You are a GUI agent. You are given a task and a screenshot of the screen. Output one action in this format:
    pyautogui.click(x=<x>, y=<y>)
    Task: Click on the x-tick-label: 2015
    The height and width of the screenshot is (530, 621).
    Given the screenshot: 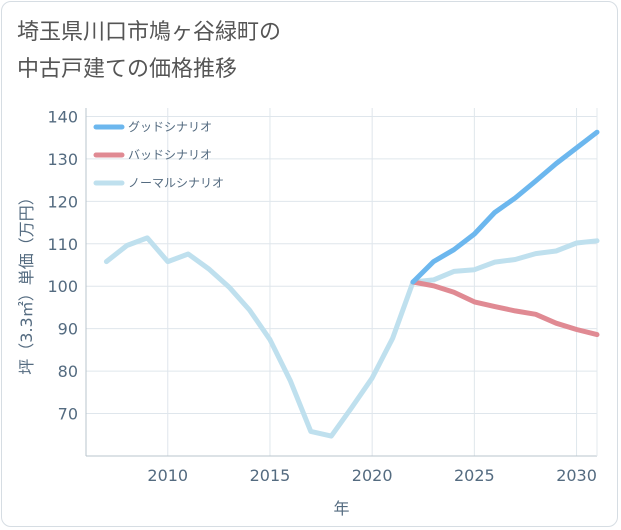 What is the action you would take?
    pyautogui.click(x=270, y=475)
    